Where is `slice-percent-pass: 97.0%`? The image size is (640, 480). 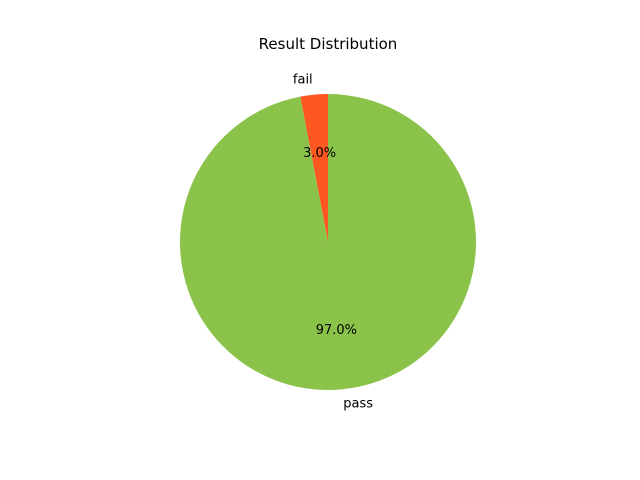 slice-percent-pass: 97.0% is located at coordinates (336, 330).